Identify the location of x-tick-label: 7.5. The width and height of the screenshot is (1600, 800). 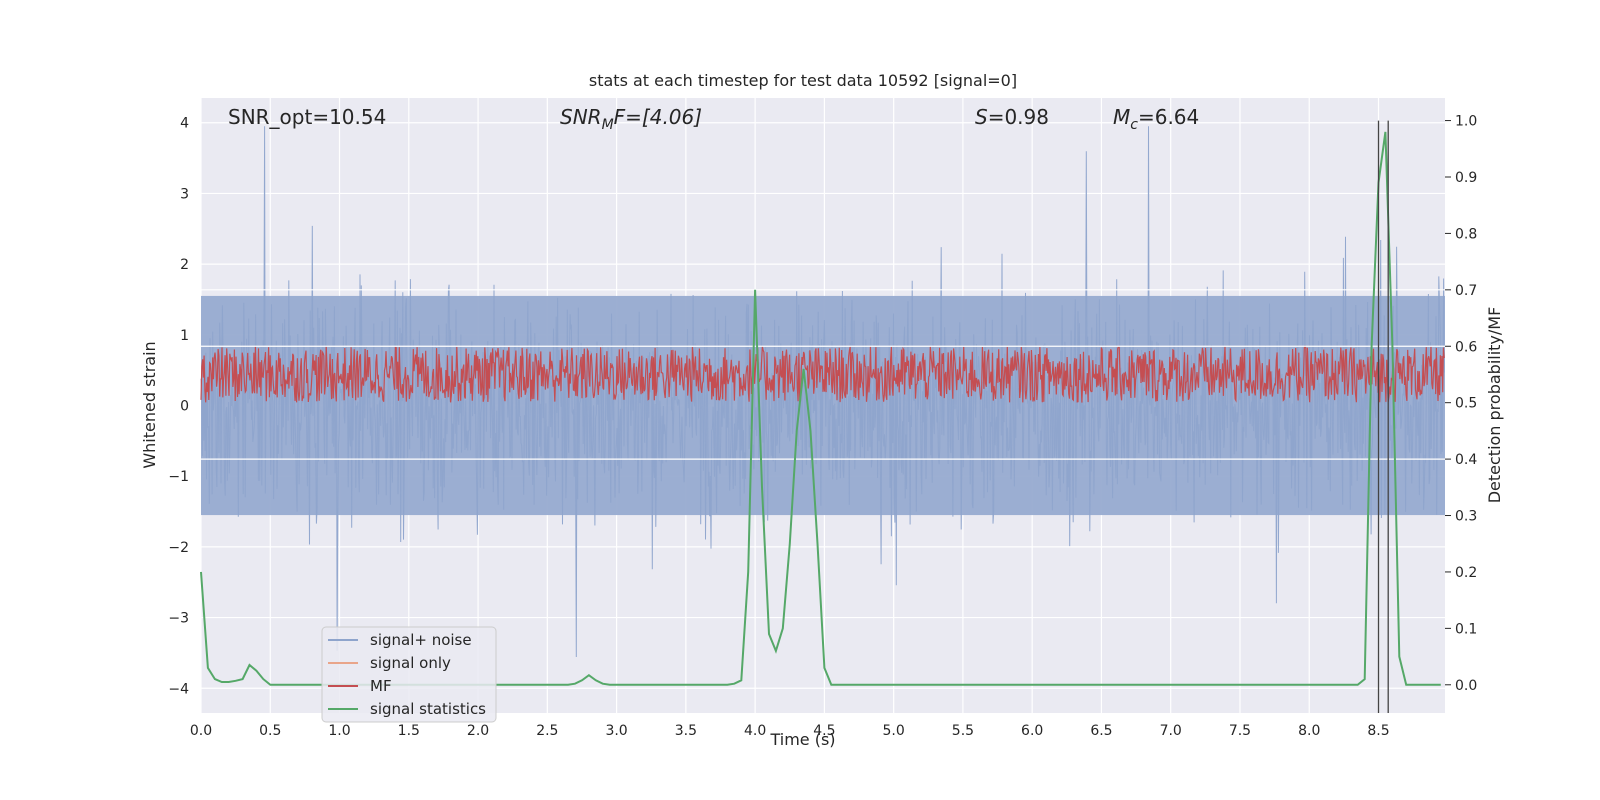
(1240, 731).